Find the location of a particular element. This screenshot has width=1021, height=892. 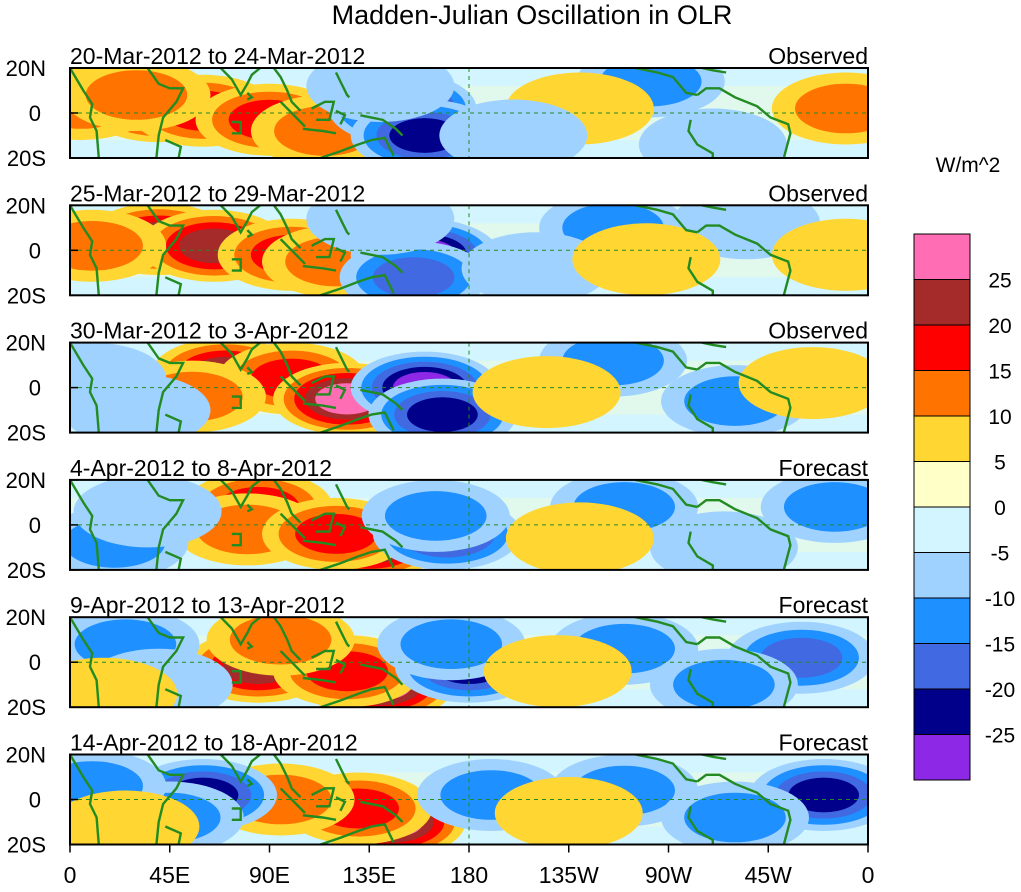

colorbar-label: -5 is located at coordinates (1000, 554).